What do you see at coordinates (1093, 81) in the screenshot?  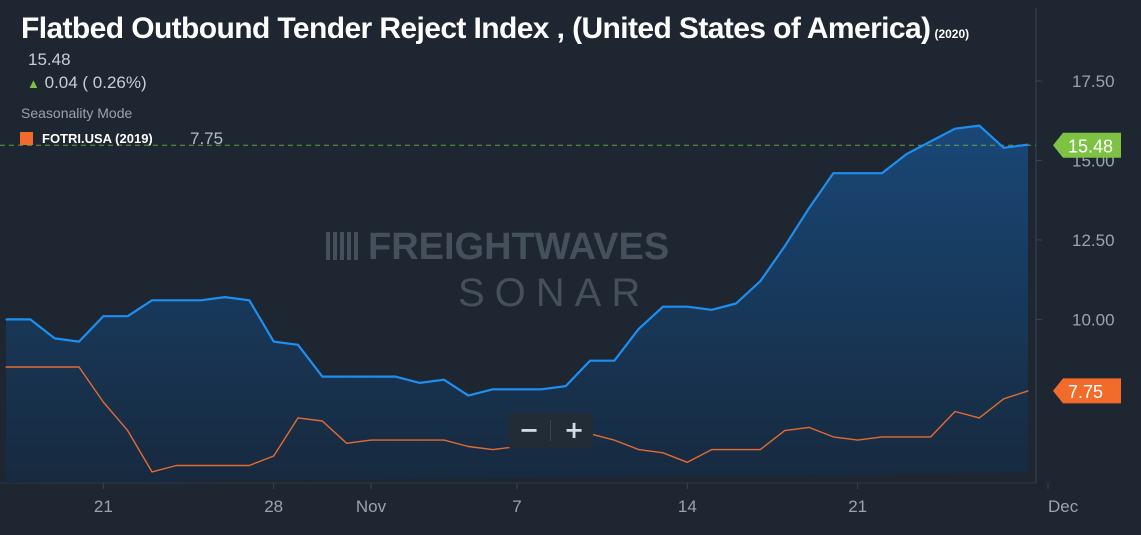 I see `y-tick-label-3: 17.50` at bounding box center [1093, 81].